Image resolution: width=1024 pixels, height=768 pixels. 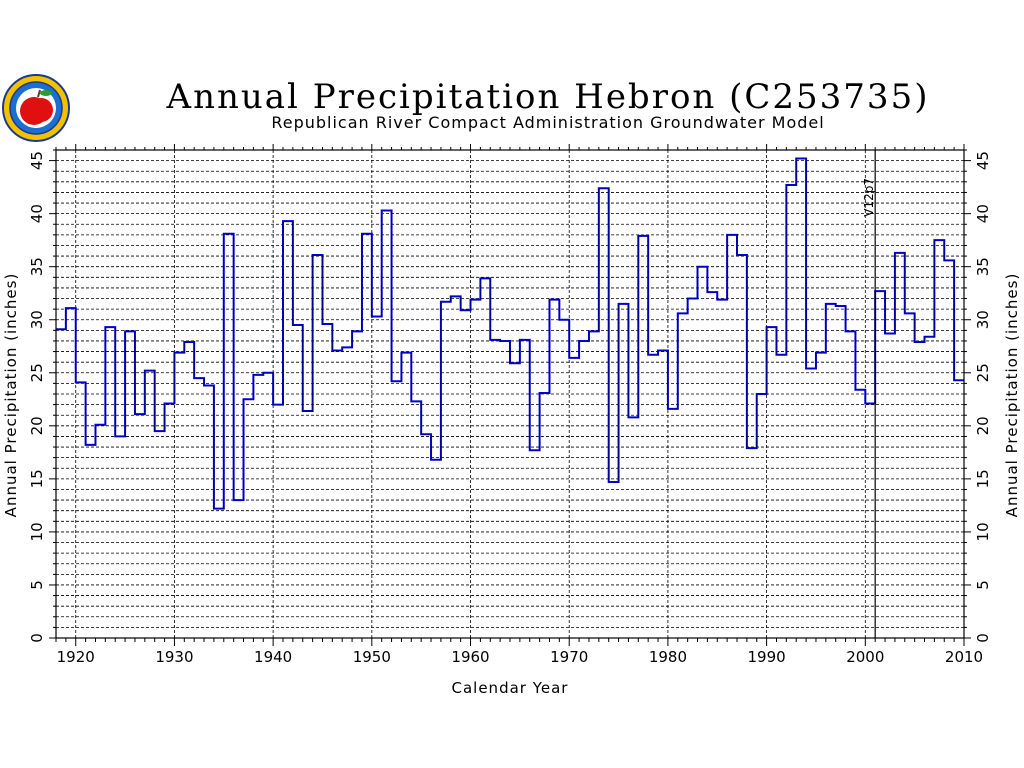 What do you see at coordinates (37, 160) in the screenshot?
I see `y-tick-label-left: 45` at bounding box center [37, 160].